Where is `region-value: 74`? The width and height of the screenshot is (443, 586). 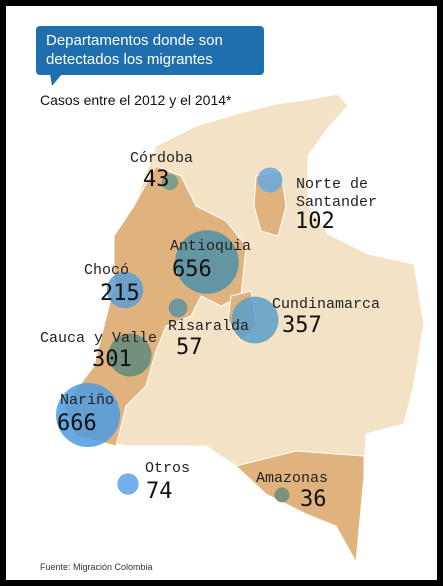 region-value: 74 is located at coordinates (159, 491).